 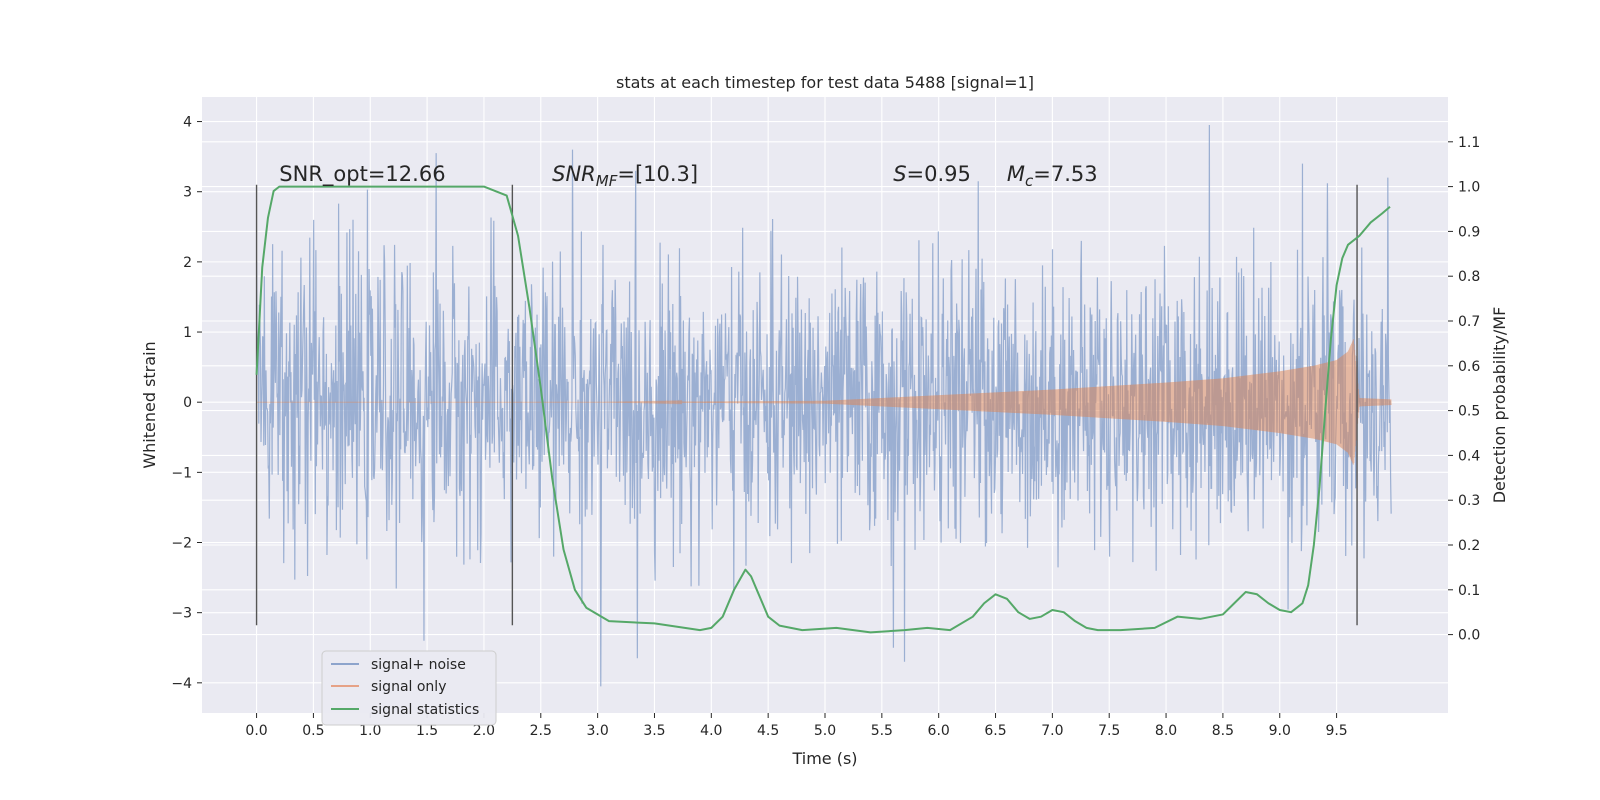 I want to click on x-tick-label: 7.0, so click(x=1052, y=731).